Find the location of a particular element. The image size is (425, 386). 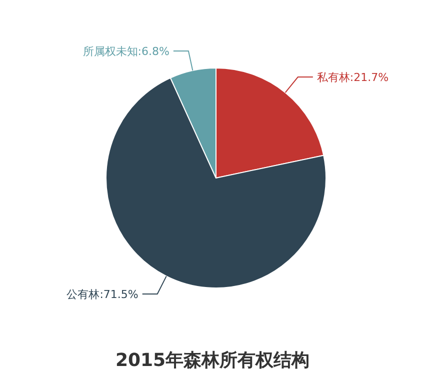

value: :6.8% is located at coordinates (154, 51).